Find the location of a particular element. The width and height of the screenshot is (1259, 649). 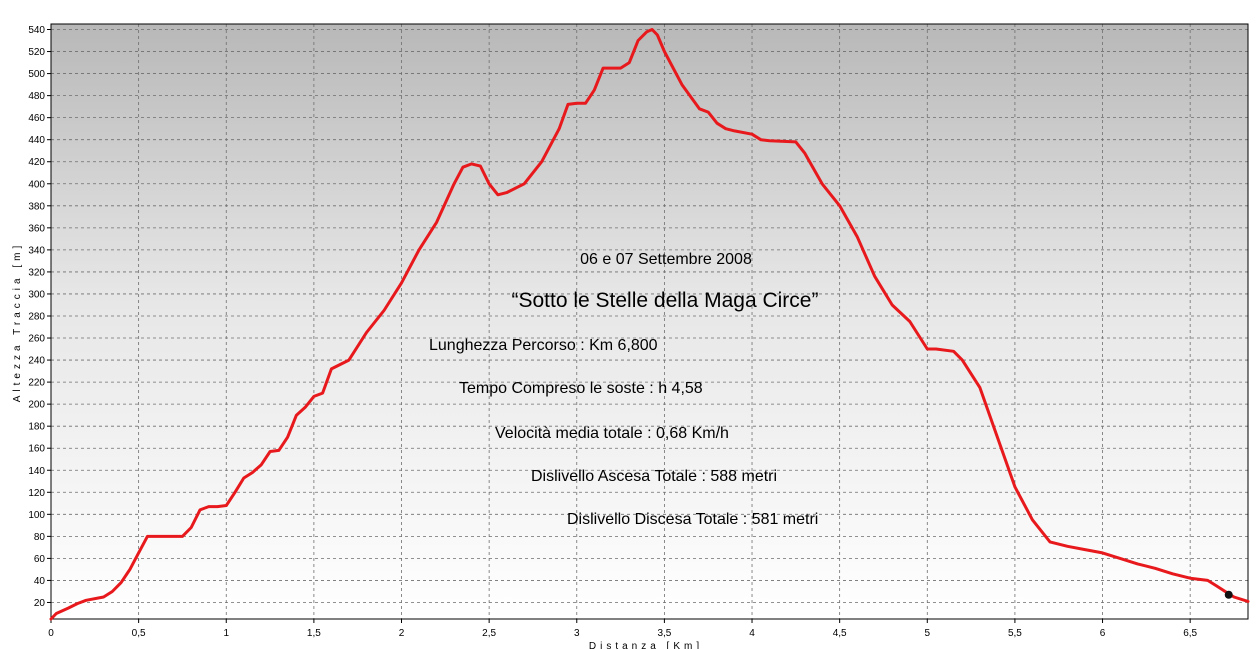

x-tick-label: 3,5 is located at coordinates (664, 633).